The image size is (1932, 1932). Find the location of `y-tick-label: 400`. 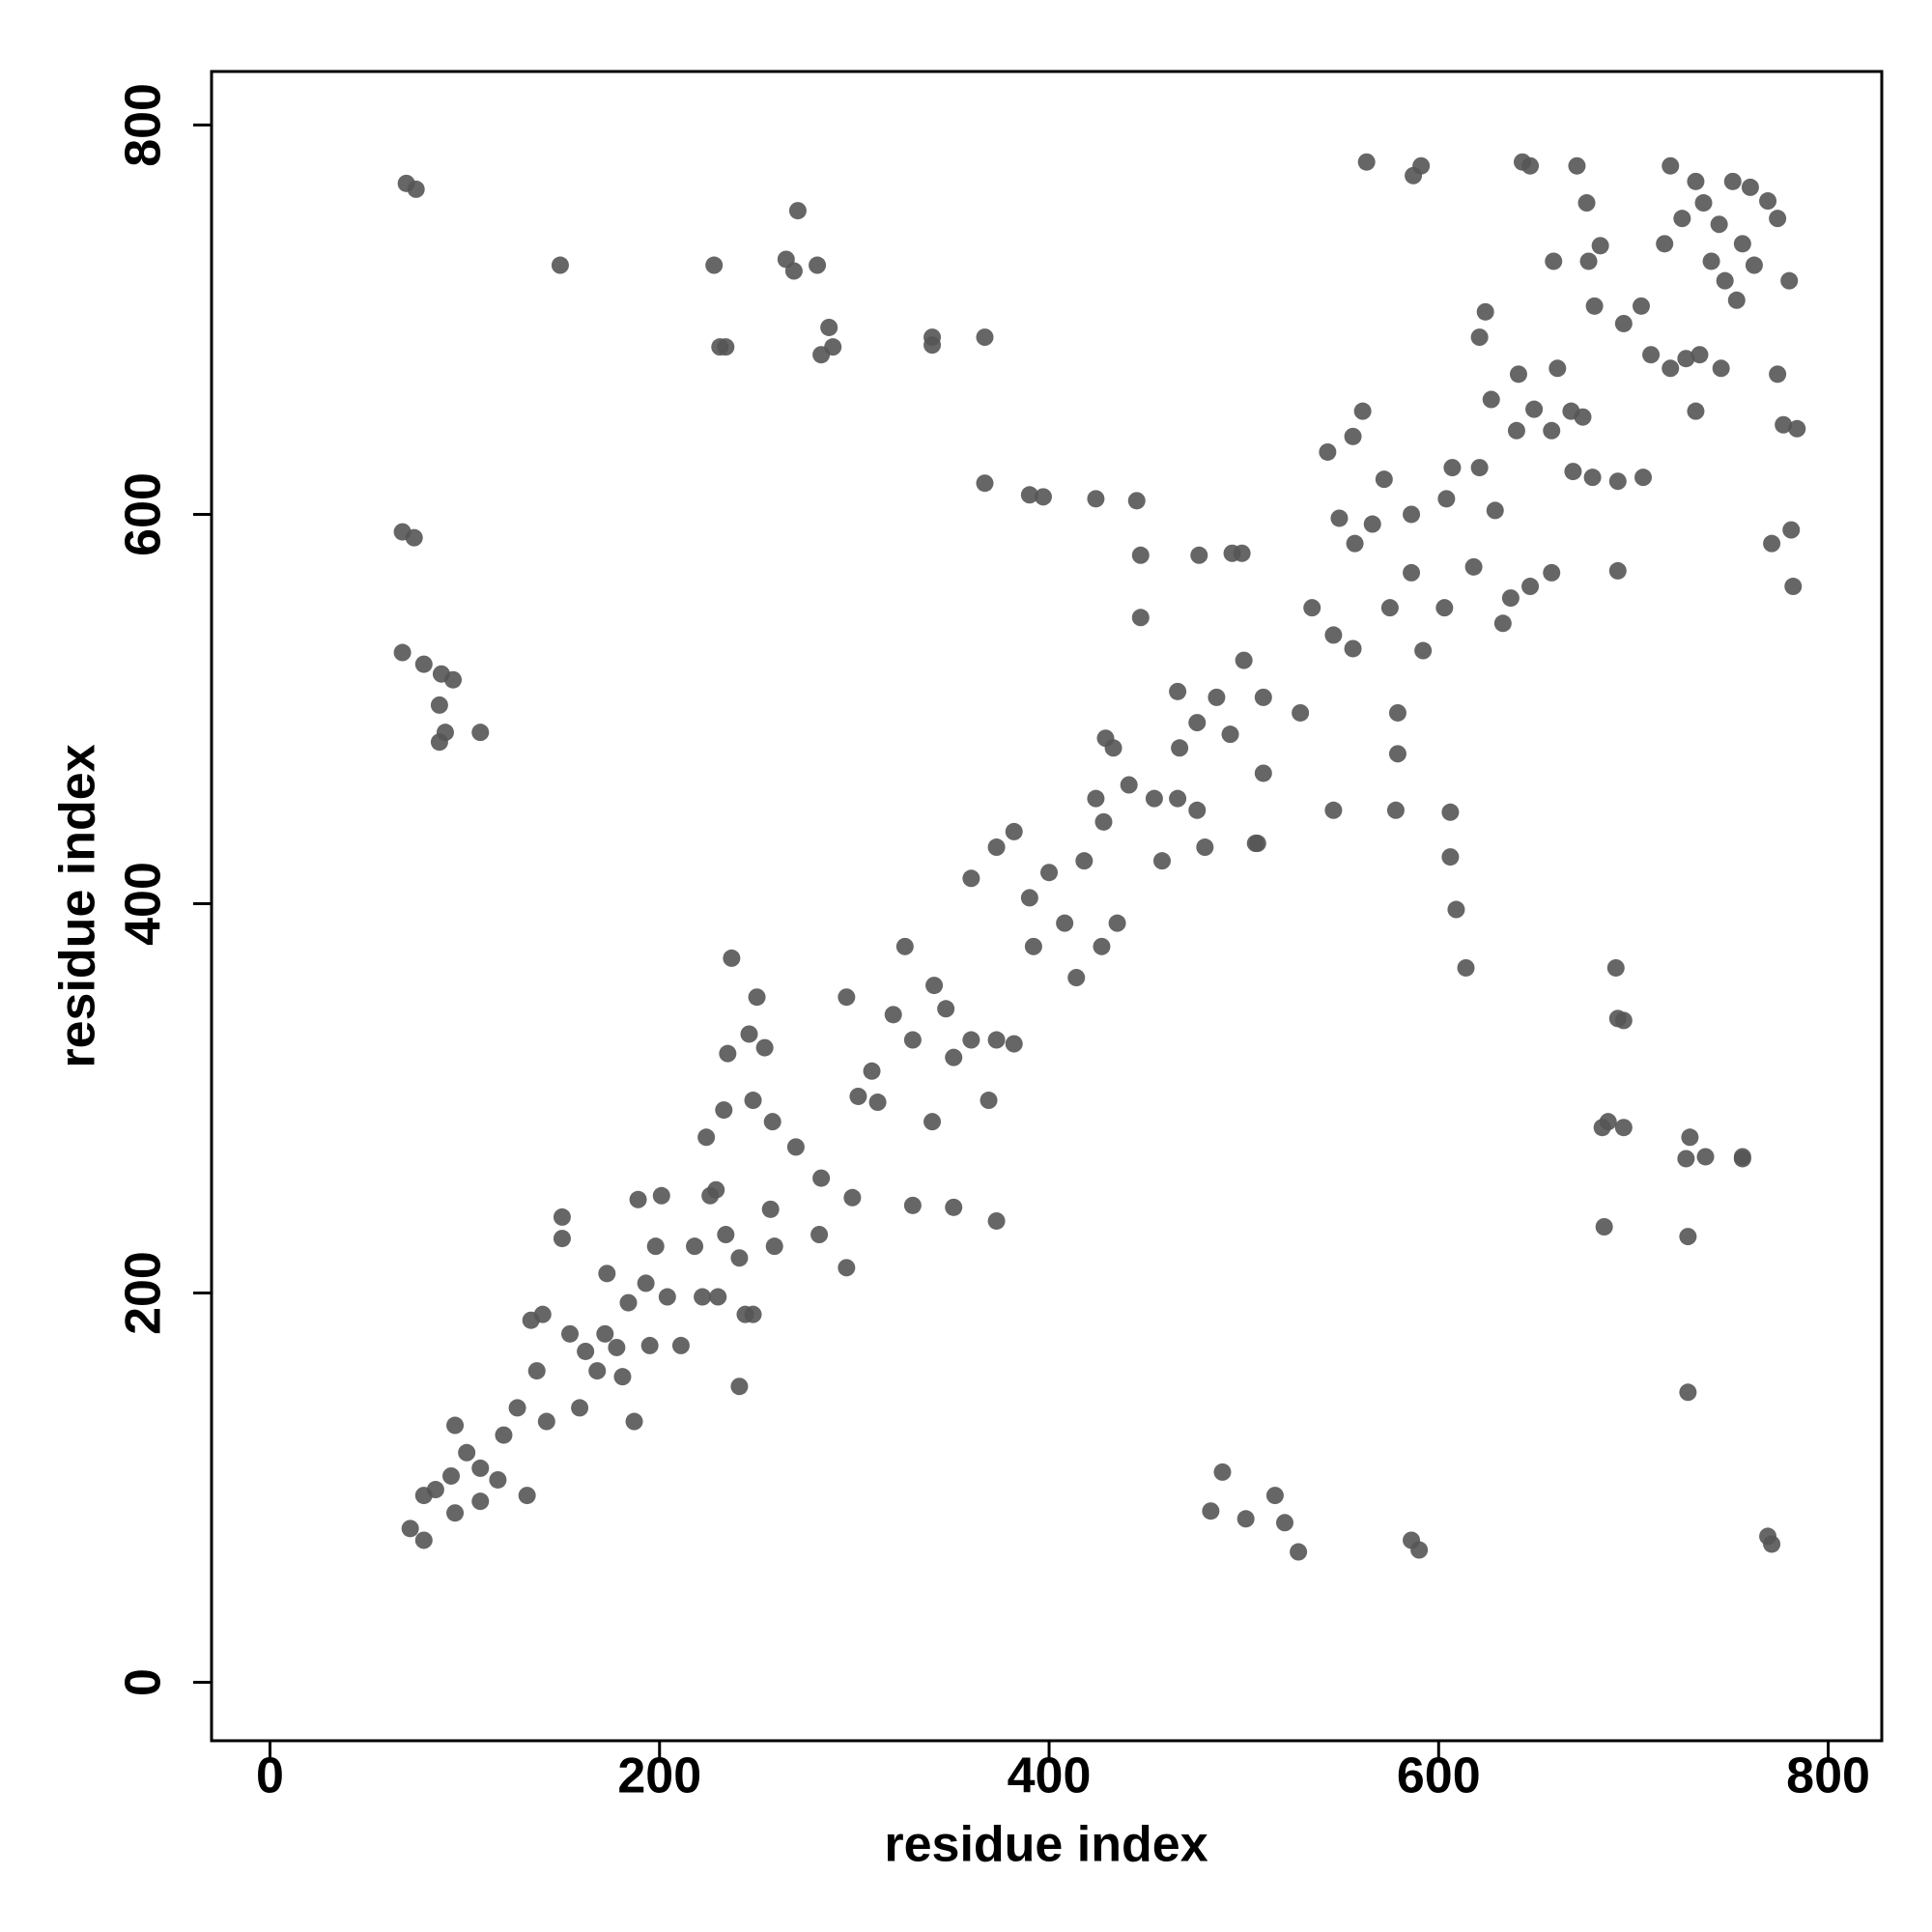

y-tick-label: 400 is located at coordinates (144, 904).